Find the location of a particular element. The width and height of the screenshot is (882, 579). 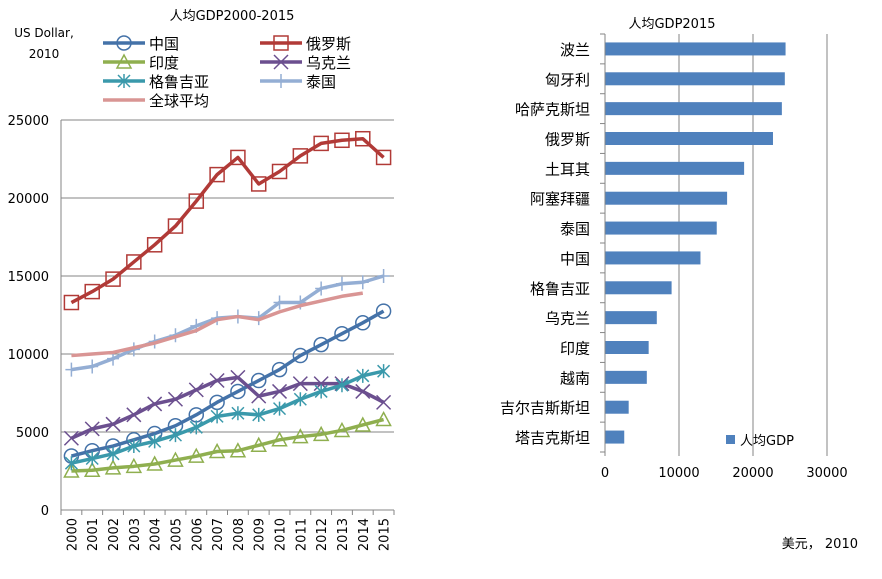

x-axis-label: 美元， 2010 is located at coordinates (820, 544).